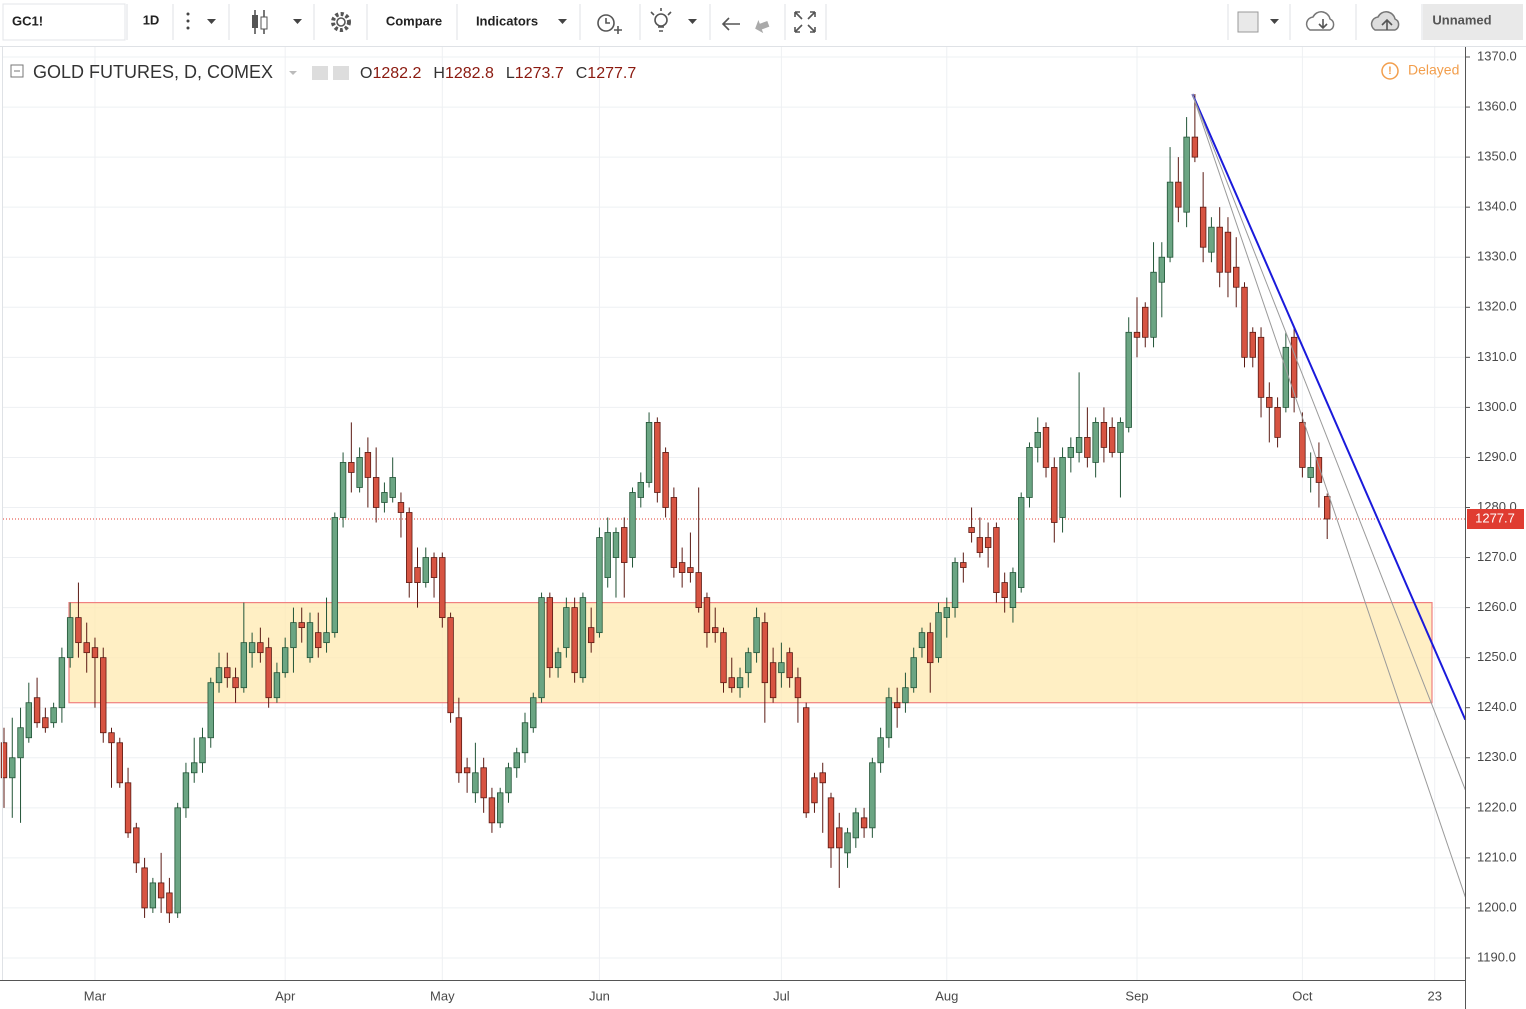 The width and height of the screenshot is (1526, 1009). What do you see at coordinates (805, 22) in the screenshot?
I see `fullscreen-icon` at bounding box center [805, 22].